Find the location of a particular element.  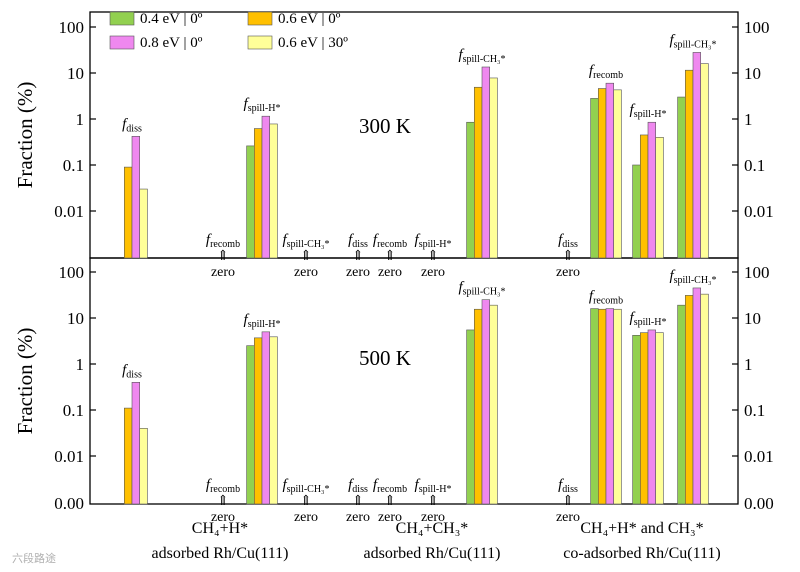

group-label-line2: adsorbed Rh/Cu(111) is located at coordinates (431, 553).